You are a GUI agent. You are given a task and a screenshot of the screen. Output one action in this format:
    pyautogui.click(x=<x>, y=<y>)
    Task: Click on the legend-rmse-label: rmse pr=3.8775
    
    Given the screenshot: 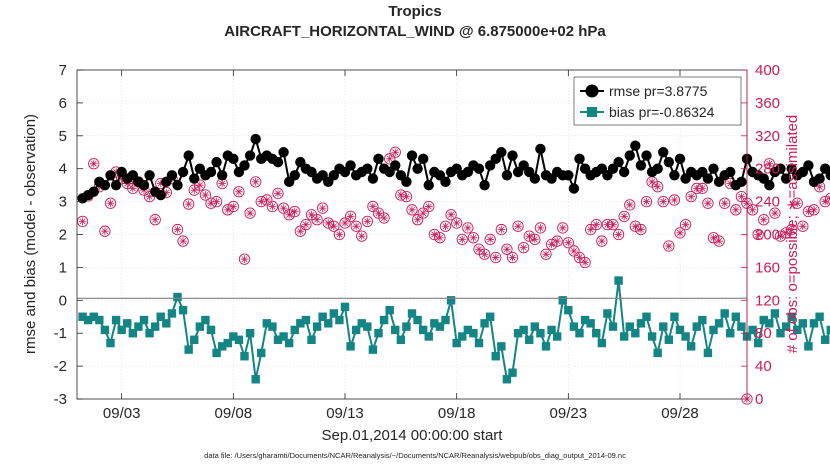 What is the action you would take?
    pyautogui.click(x=658, y=91)
    